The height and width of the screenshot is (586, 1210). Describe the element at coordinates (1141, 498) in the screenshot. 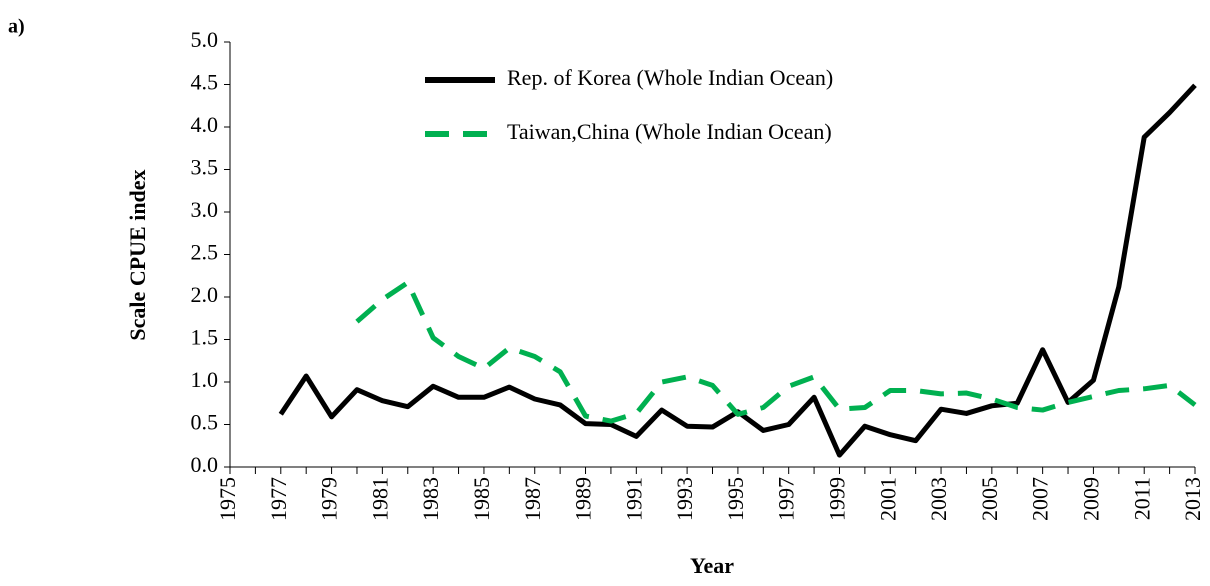

I see `x-tick-label: 2011` at that location.